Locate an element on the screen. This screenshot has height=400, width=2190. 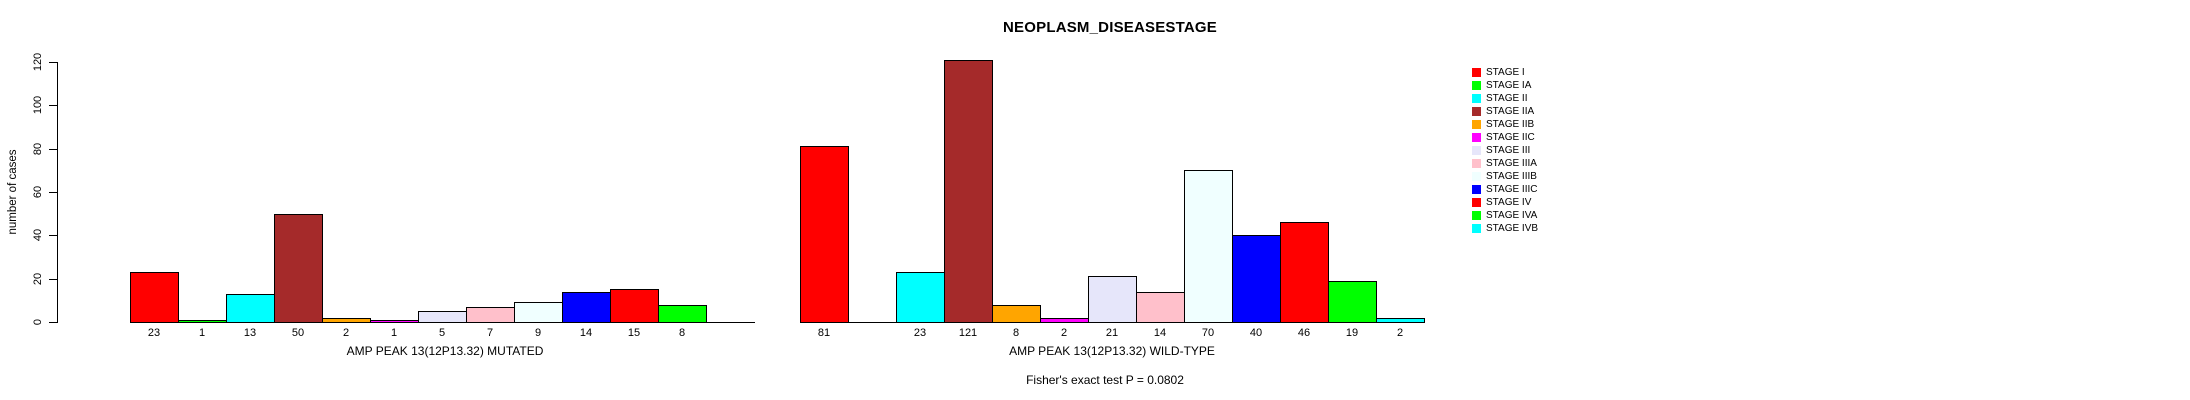
legend-swatch-stage-iii is located at coordinates (1476, 150).